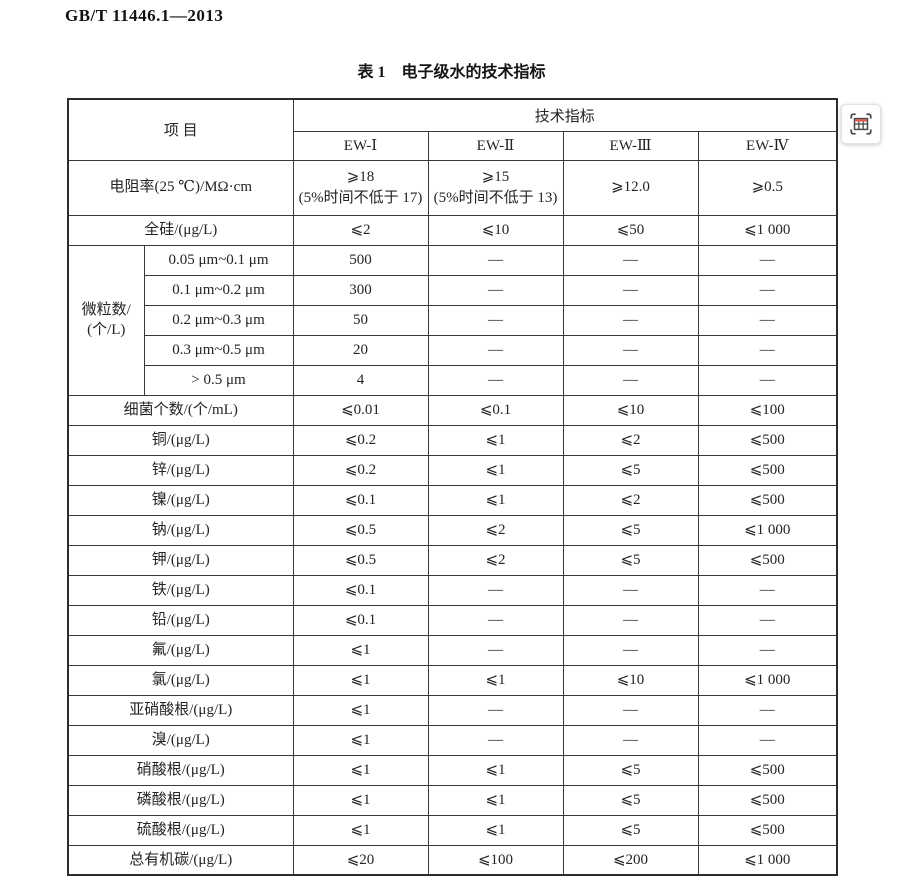  What do you see at coordinates (180, 740) in the screenshot?
I see `row-label: 溴/(μg/L)` at bounding box center [180, 740].